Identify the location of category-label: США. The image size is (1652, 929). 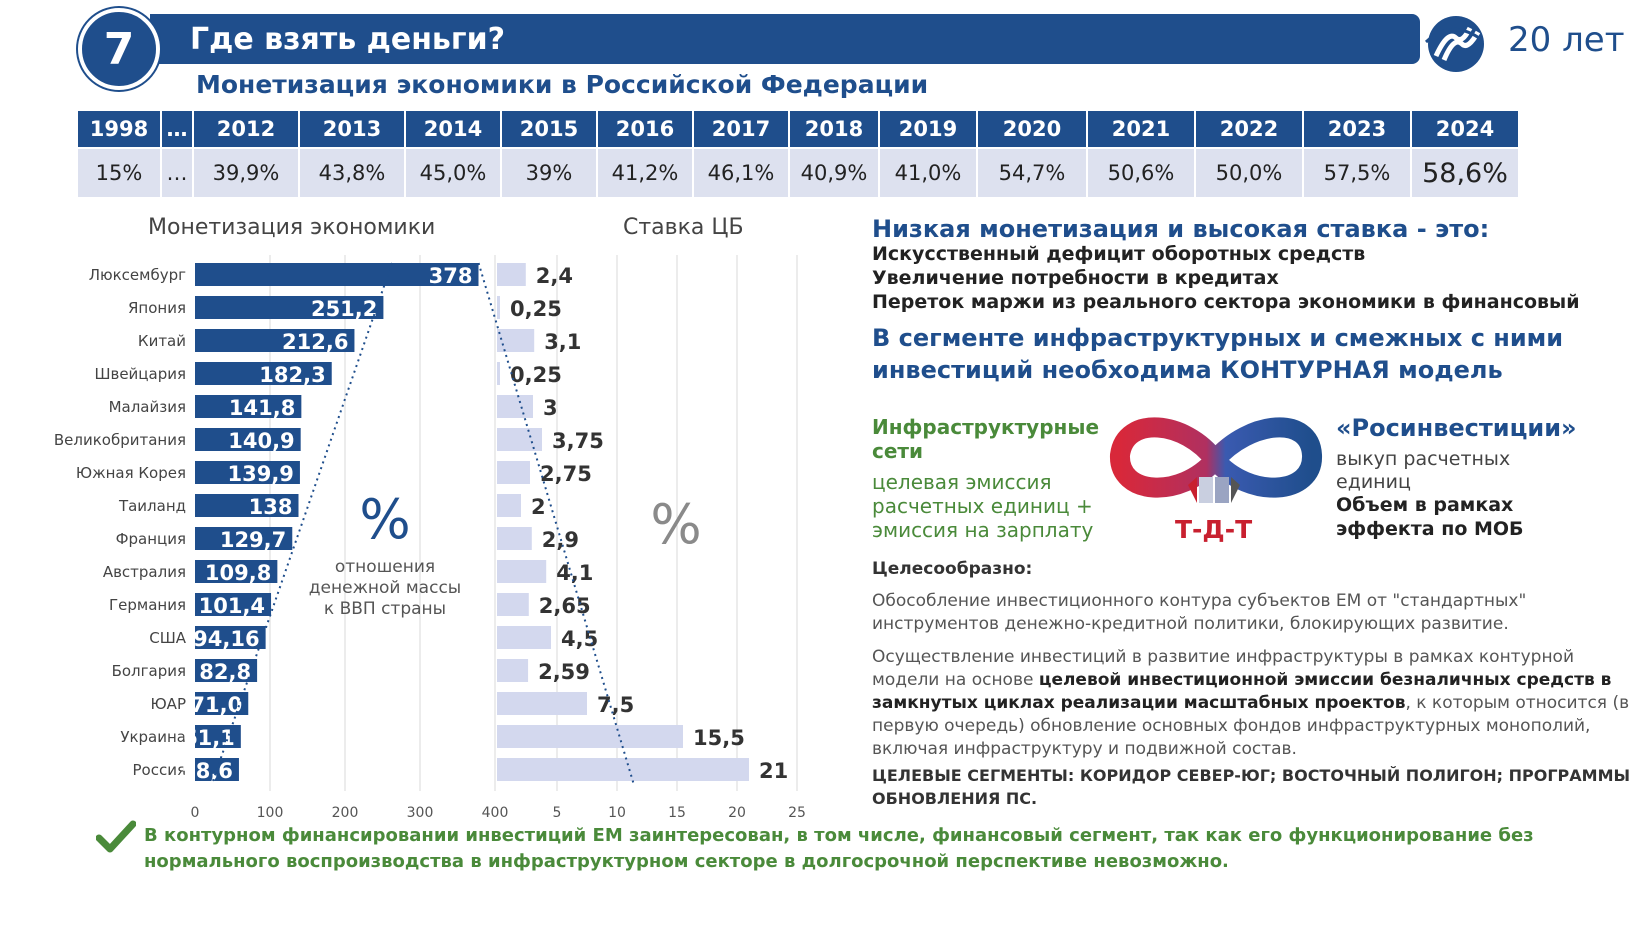
(168, 638).